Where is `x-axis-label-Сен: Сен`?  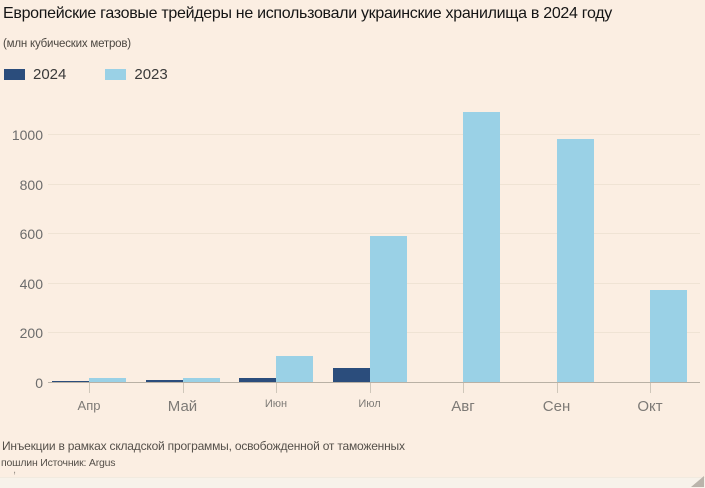 x-axis-label-Сен: Сен is located at coordinates (556, 406).